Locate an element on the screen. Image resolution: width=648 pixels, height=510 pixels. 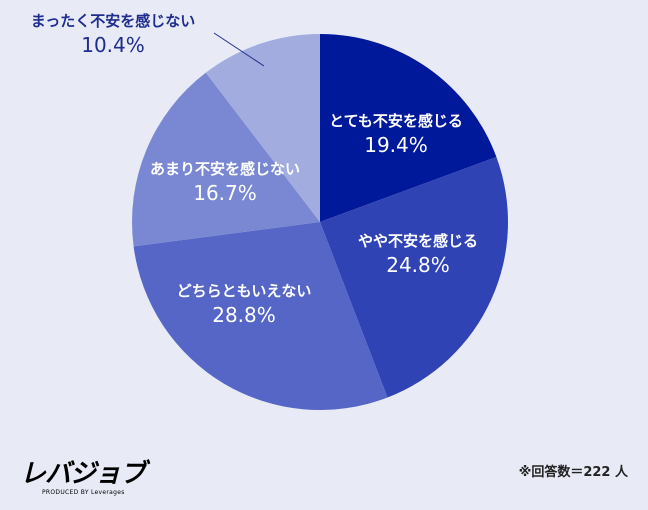
leader-line is located at coordinates (239, 49).